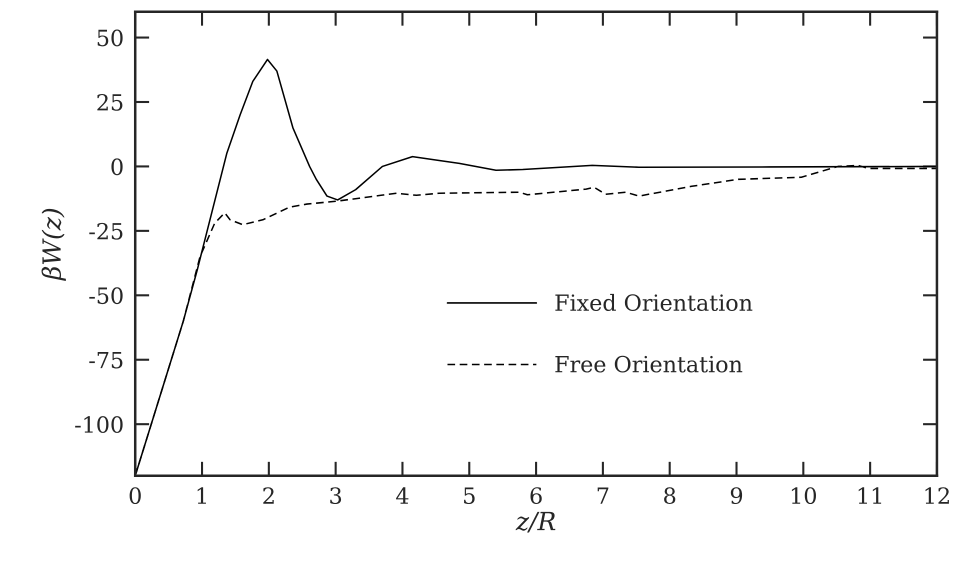 Image resolution: width=959 pixels, height=561 pixels. What do you see at coordinates (105, 231) in the screenshot?
I see `y-tick-label: -25` at bounding box center [105, 231].